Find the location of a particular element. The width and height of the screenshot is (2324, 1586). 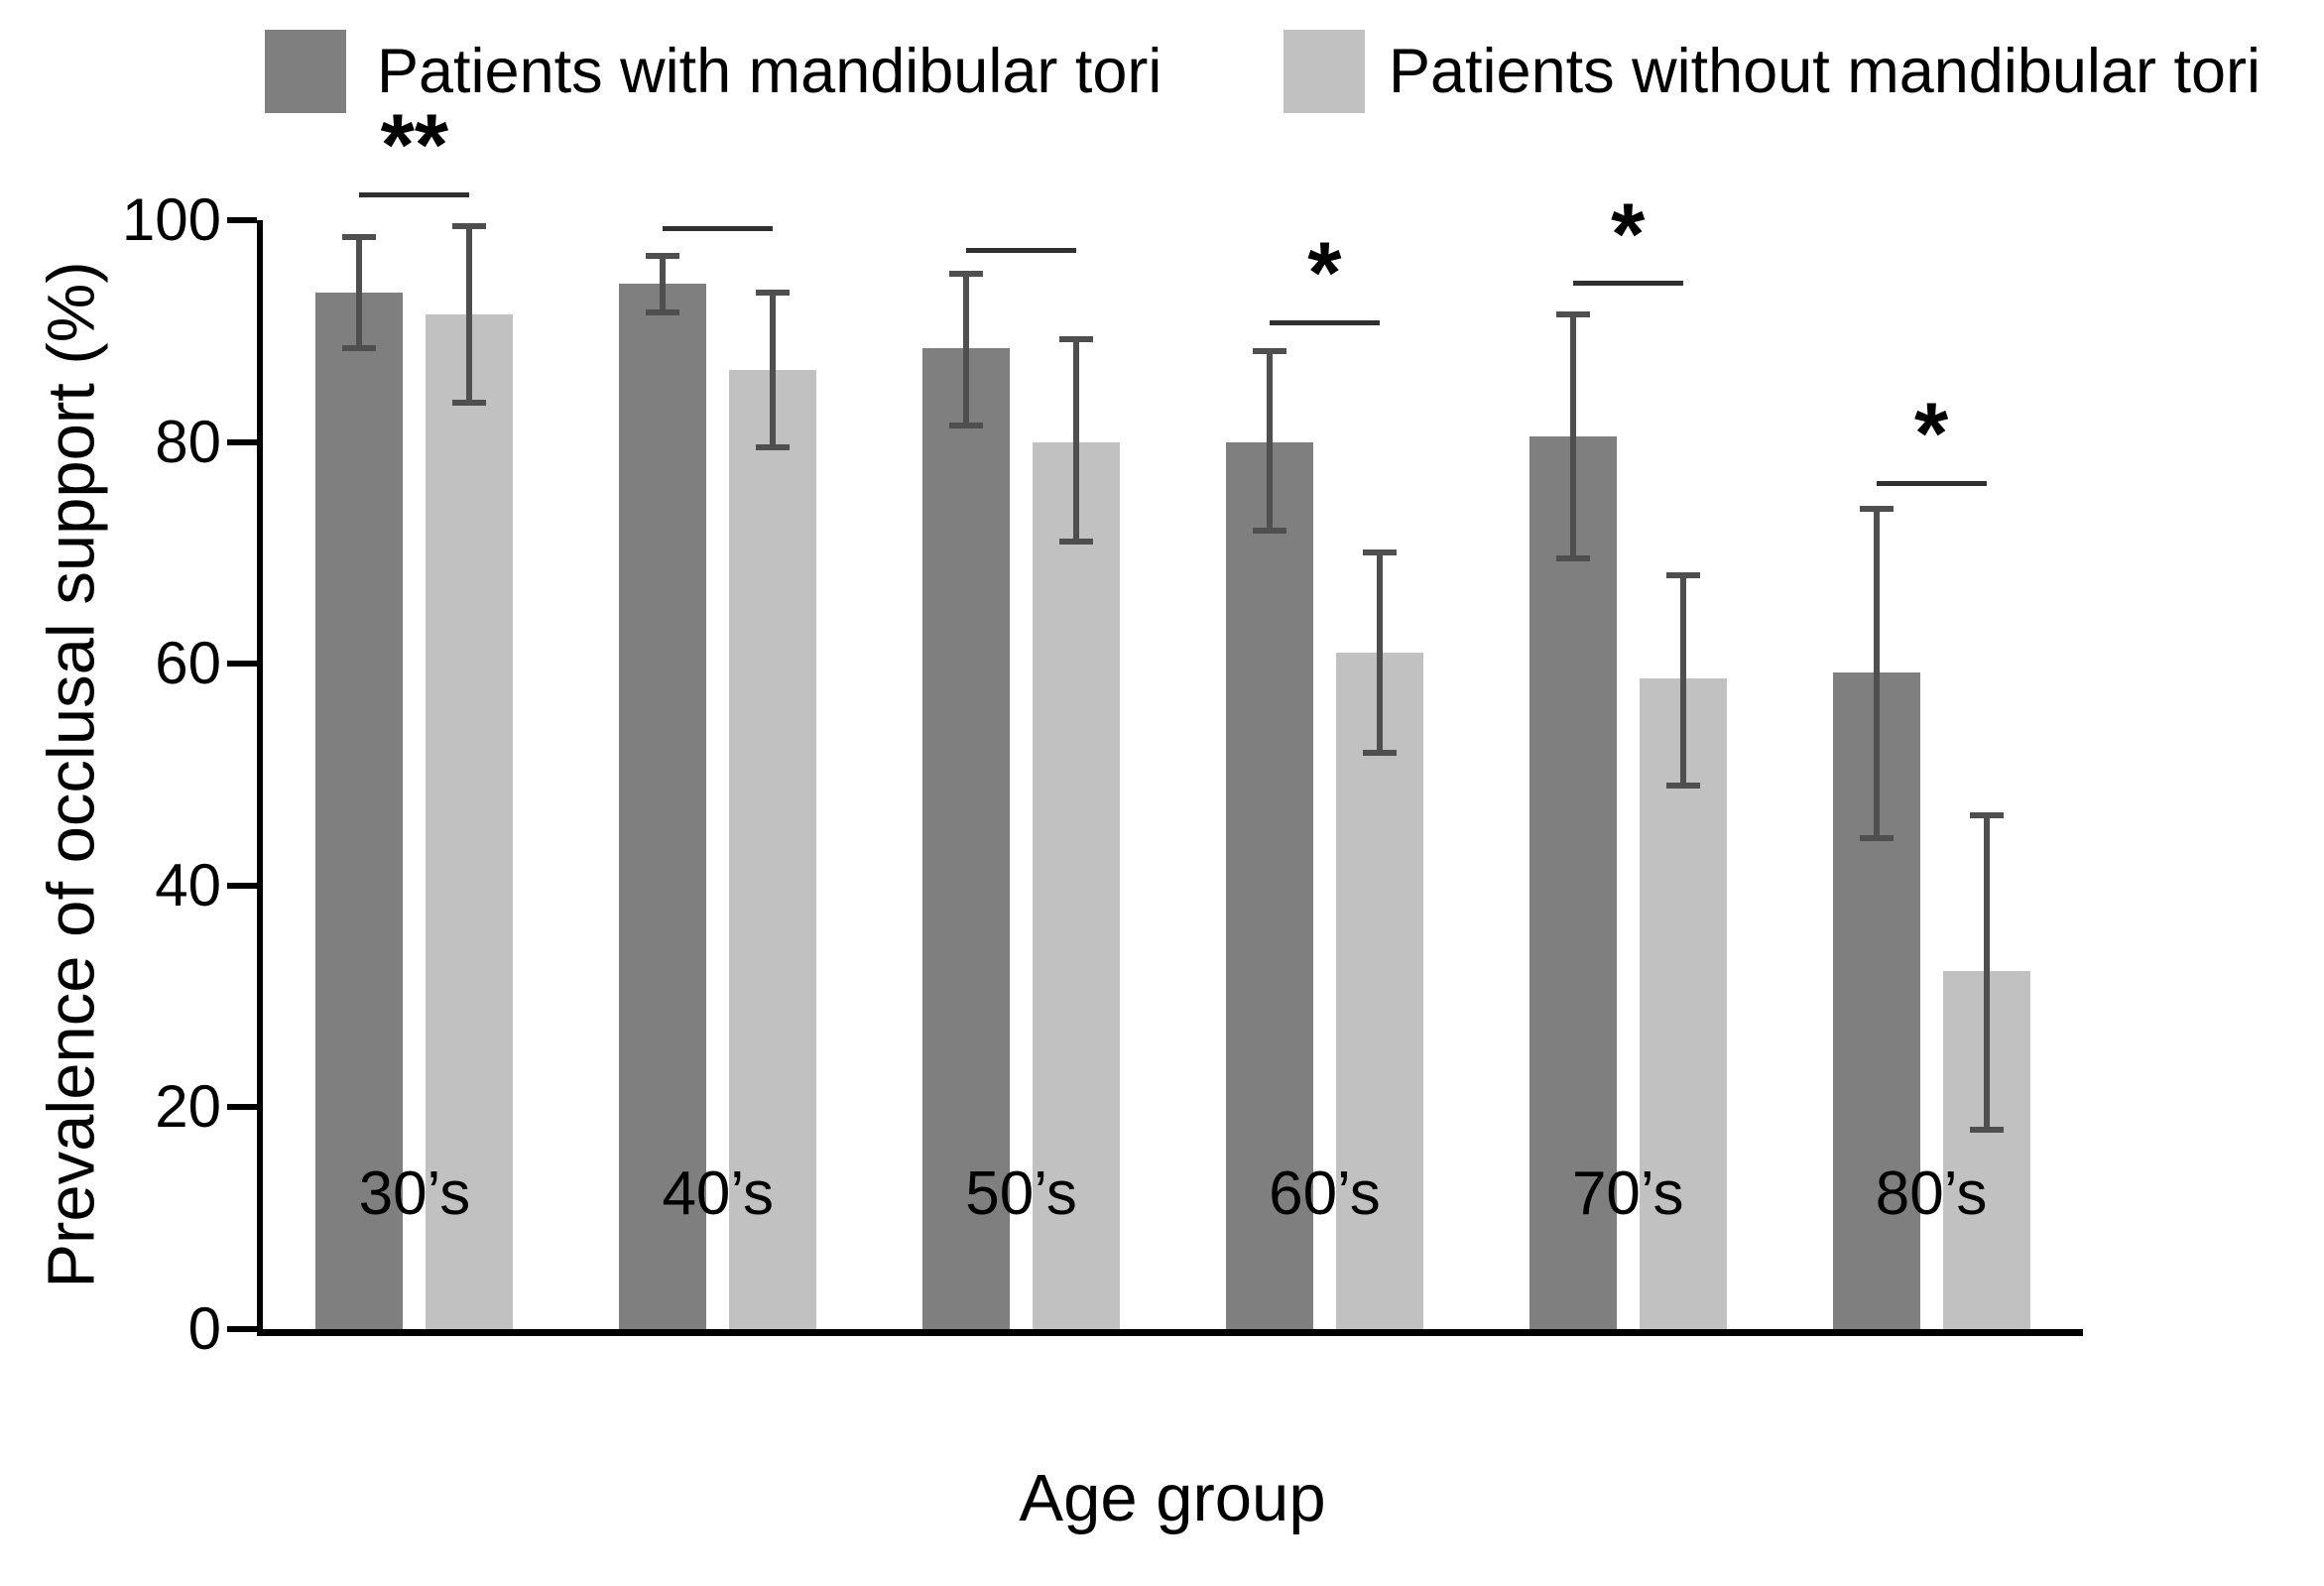

x-category-label-80s: 80’s is located at coordinates (1931, 1193).